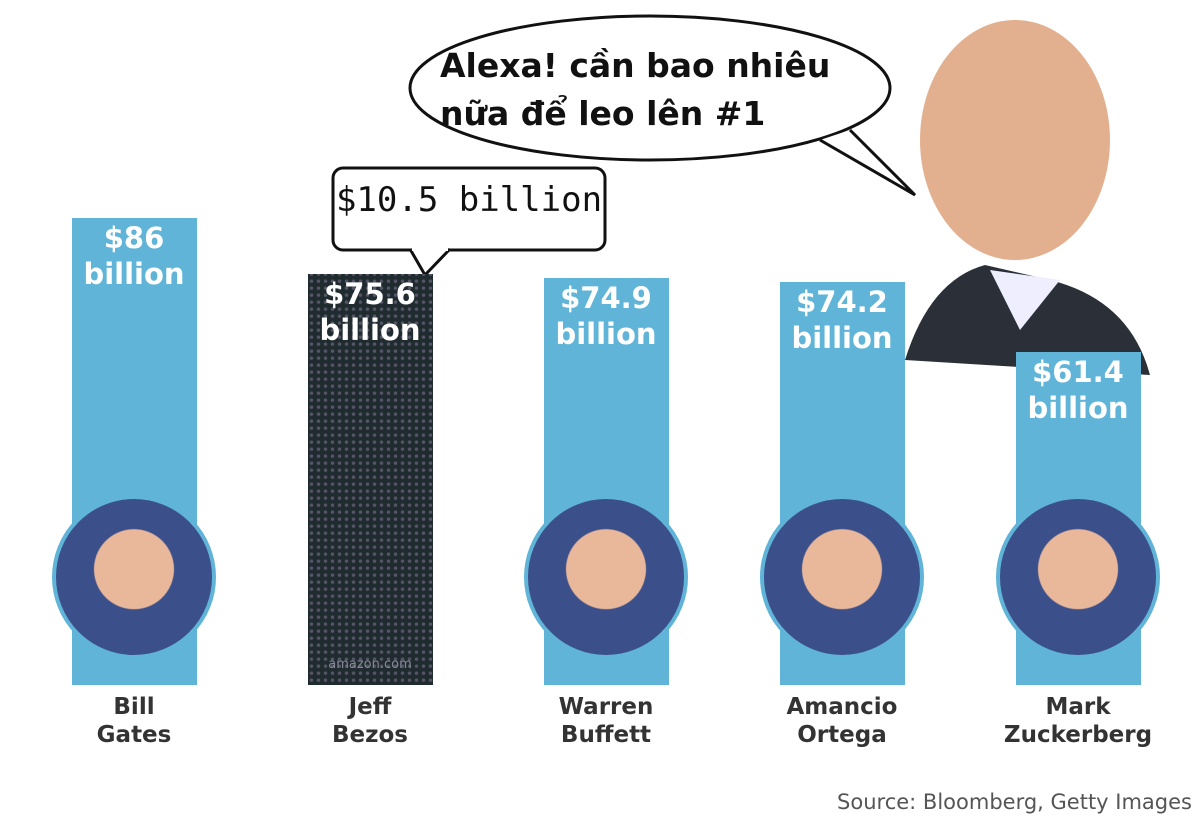 The width and height of the screenshot is (1200, 840). Describe the element at coordinates (469, 200) in the screenshot. I see `callout-text: $10.5 billion` at that location.